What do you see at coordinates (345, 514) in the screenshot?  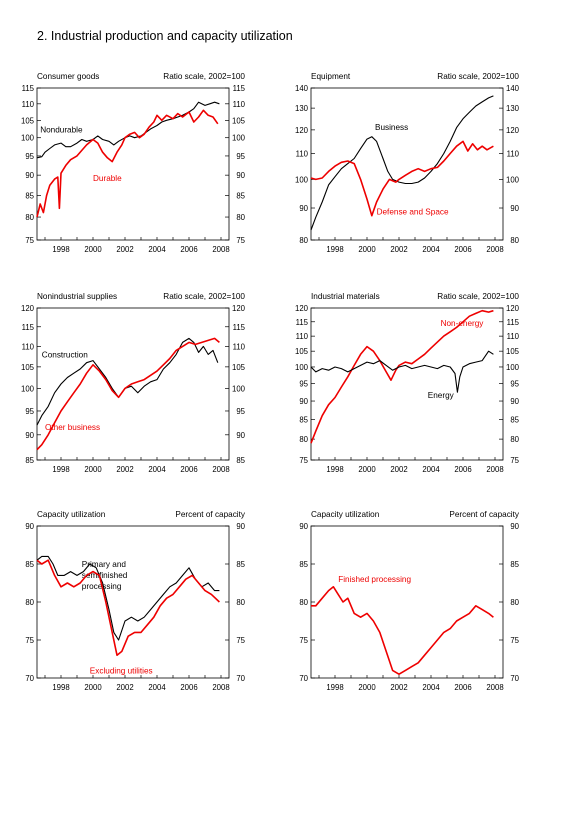 I see `chart-title: Capacity utilization` at bounding box center [345, 514].